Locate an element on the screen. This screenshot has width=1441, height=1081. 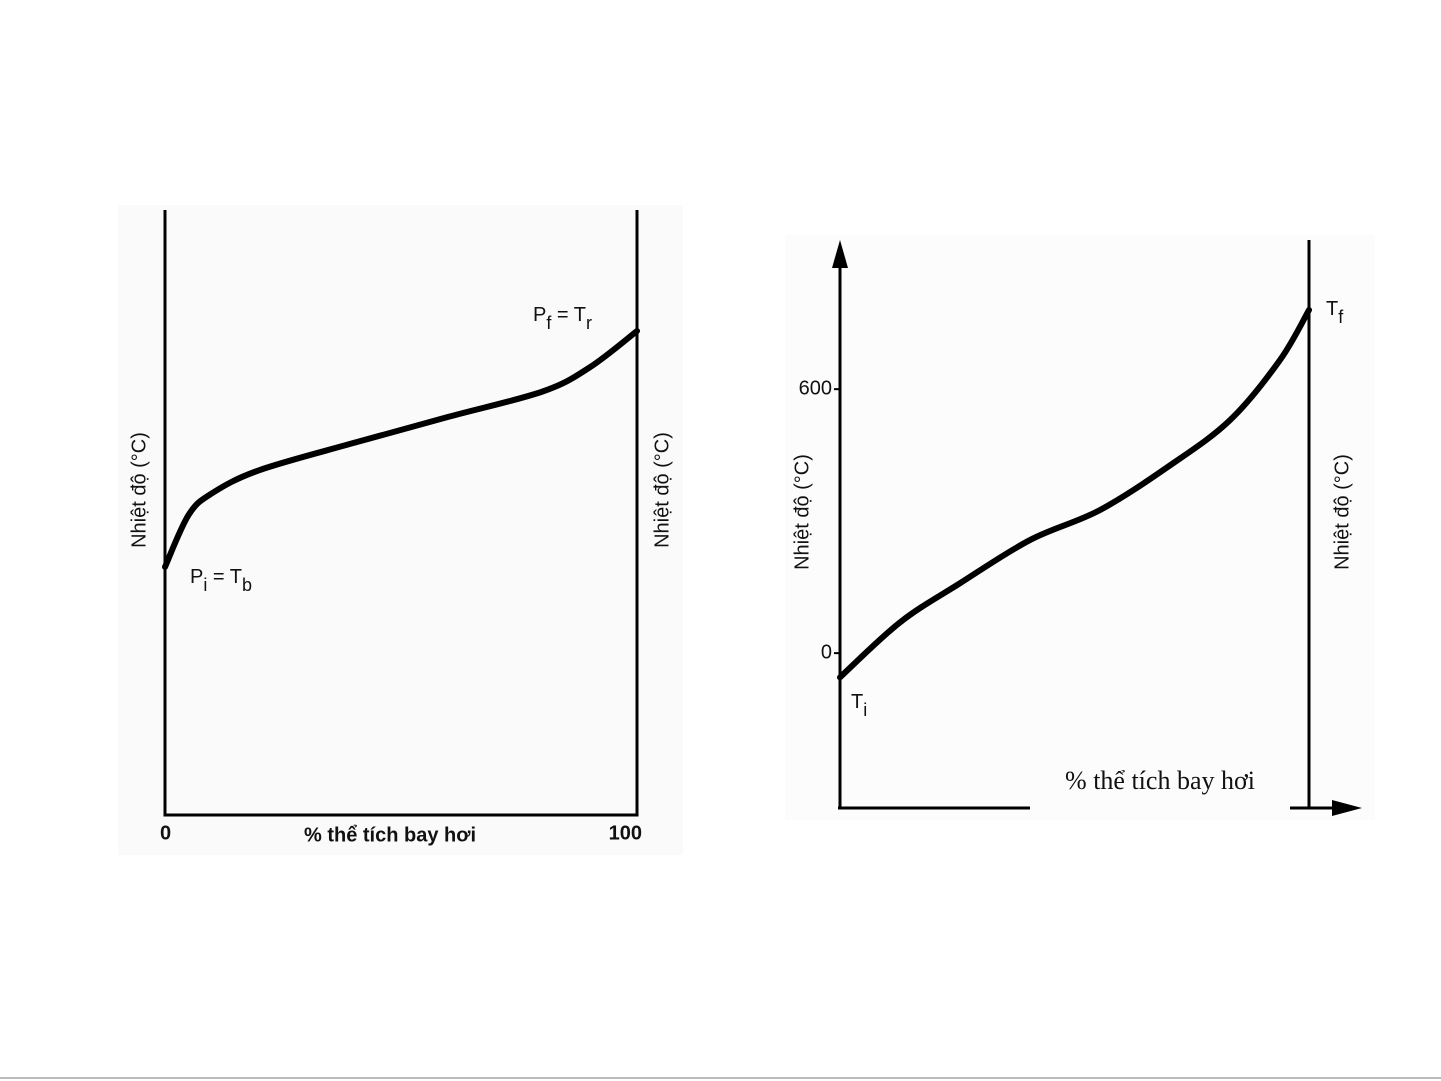
annotation: Pf = Tr is located at coordinates (562, 318).